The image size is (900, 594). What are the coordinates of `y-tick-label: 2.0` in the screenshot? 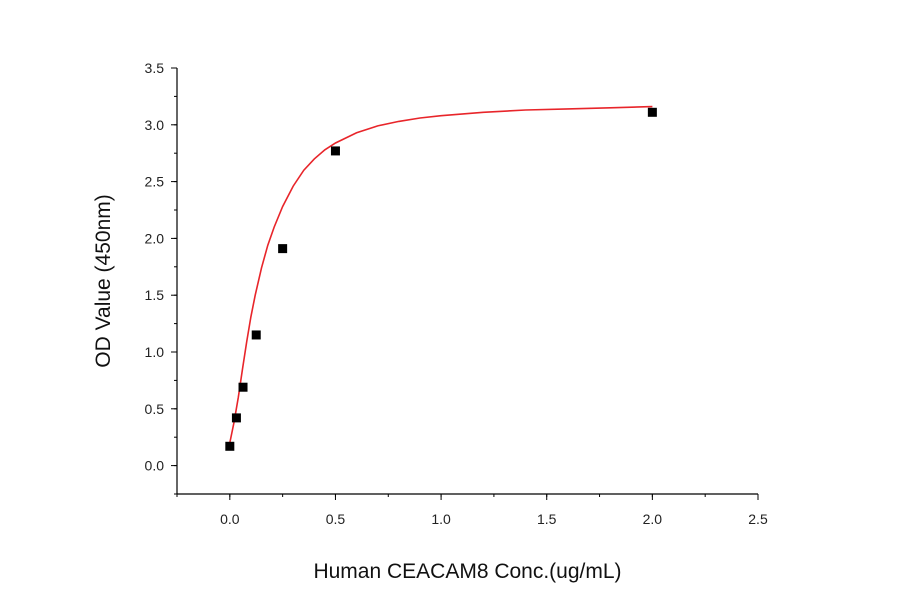 It's located at (155, 238).